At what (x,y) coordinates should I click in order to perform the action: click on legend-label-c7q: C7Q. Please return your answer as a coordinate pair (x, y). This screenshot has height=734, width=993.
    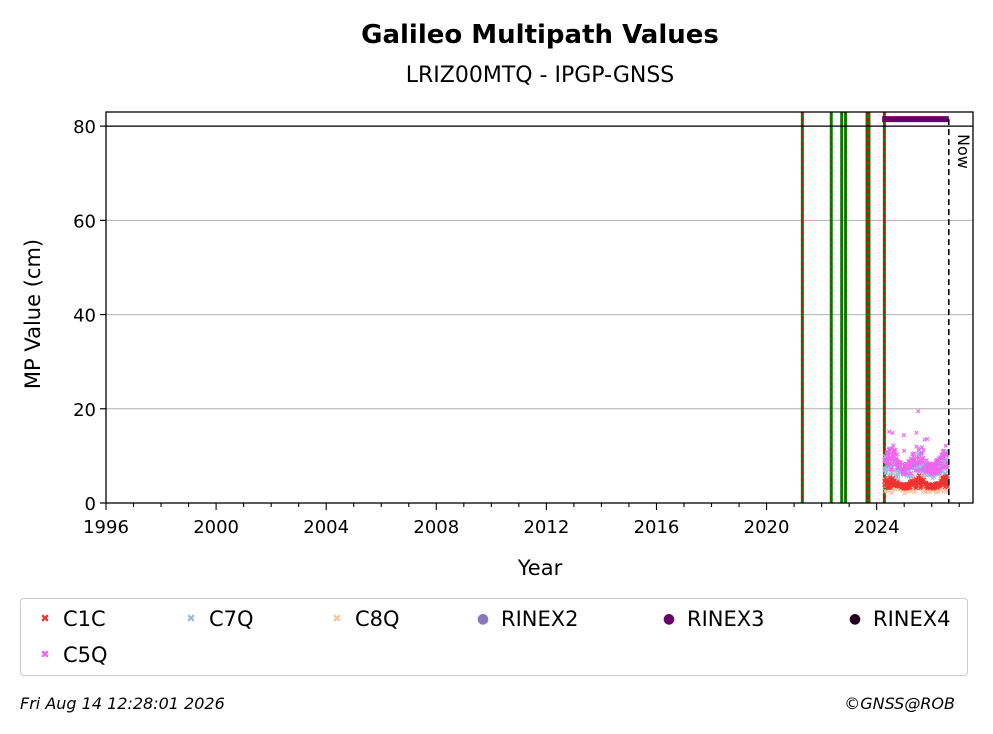
    Looking at the image, I should click on (231, 619).